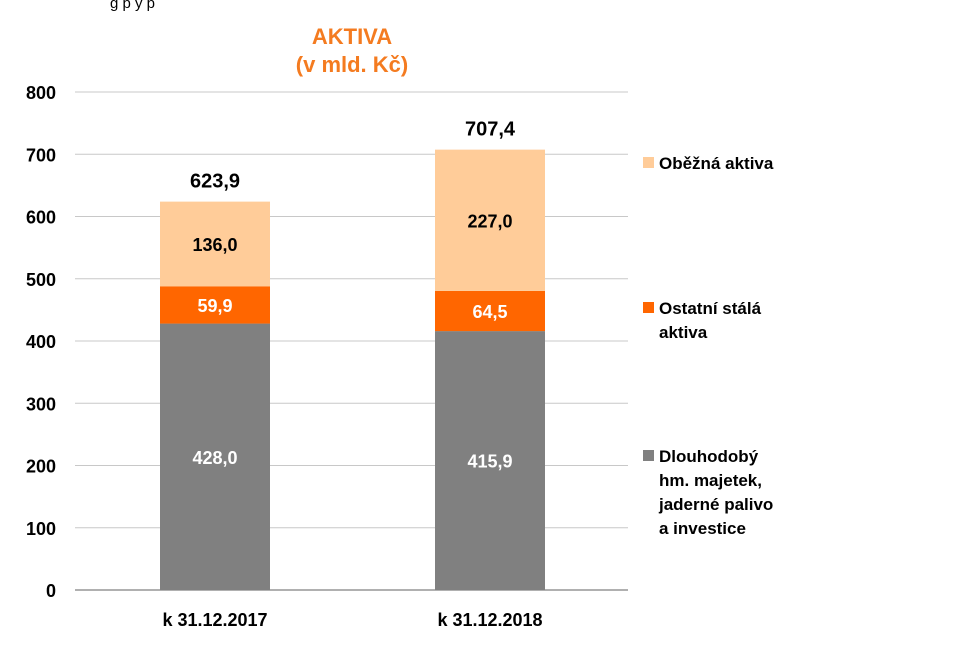  Describe the element at coordinates (51, 591) in the screenshot. I see `y-tick-label: 0` at that location.